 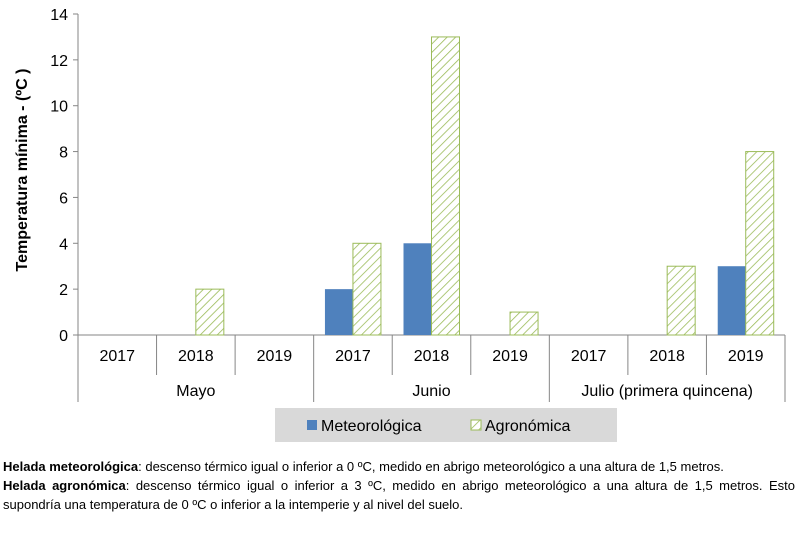 What do you see at coordinates (59, 61) in the screenshot?
I see `y-tick-label: 12` at bounding box center [59, 61].